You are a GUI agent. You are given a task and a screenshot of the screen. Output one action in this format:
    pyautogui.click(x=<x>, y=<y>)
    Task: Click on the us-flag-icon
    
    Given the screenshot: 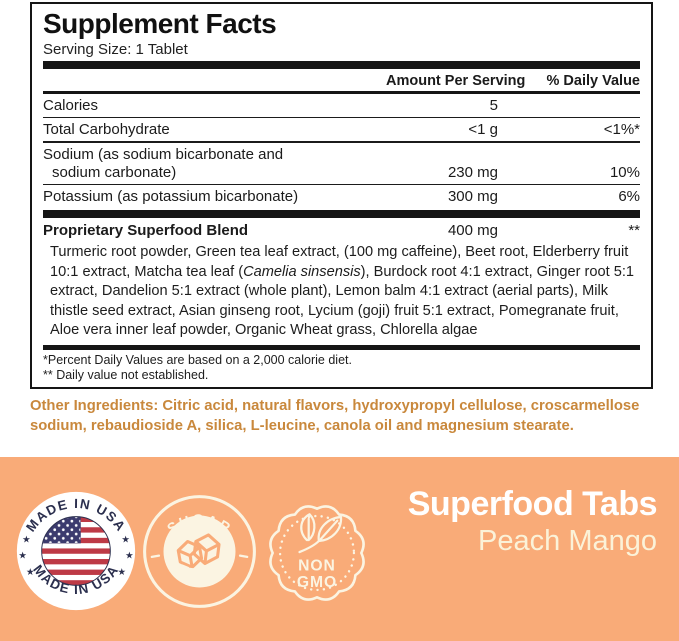 What is the action you would take?
    pyautogui.click(x=76, y=551)
    